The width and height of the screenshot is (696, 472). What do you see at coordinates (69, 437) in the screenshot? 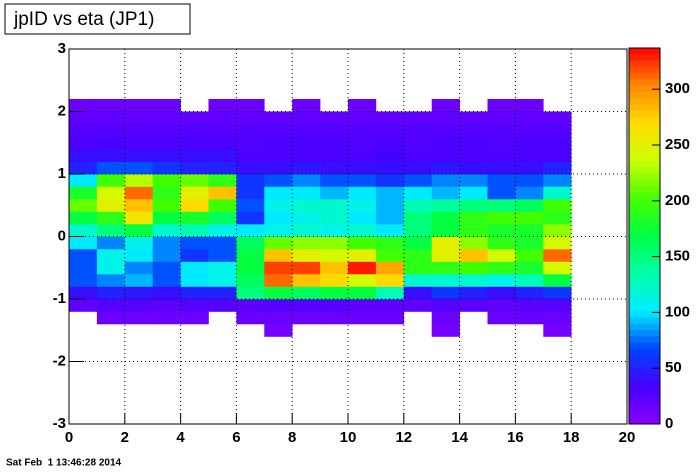
I see `x-tick-label: 0` at bounding box center [69, 437].